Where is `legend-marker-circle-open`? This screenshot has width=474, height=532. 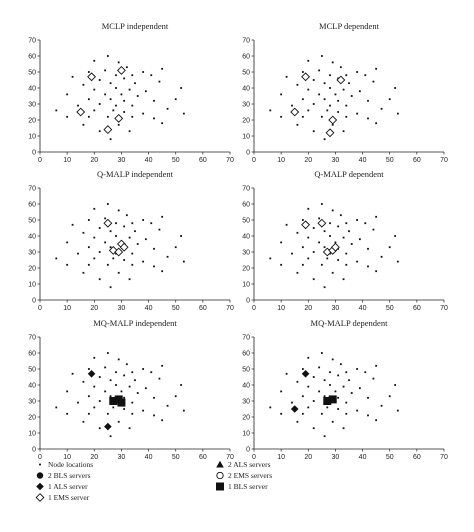 legend-marker-circle-open is located at coordinates (220, 475).